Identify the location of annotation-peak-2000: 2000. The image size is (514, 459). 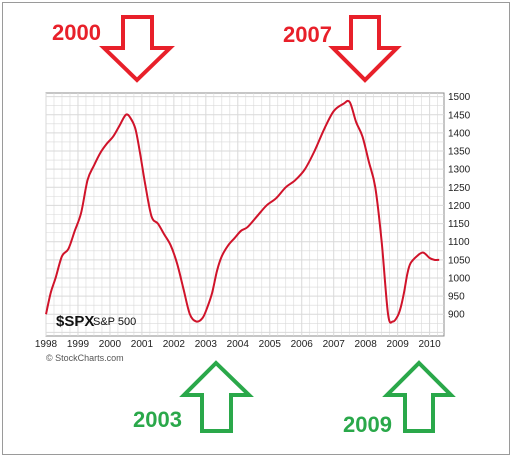
(76, 32).